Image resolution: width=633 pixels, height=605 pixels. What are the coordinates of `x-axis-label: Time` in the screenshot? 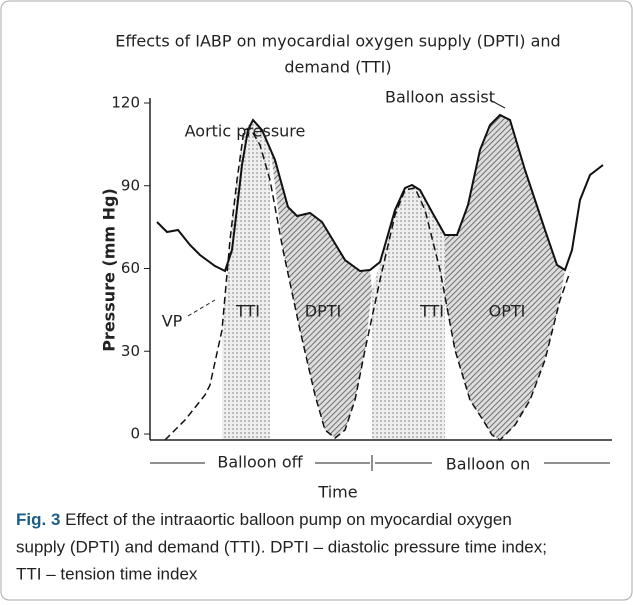 It's located at (337, 492).